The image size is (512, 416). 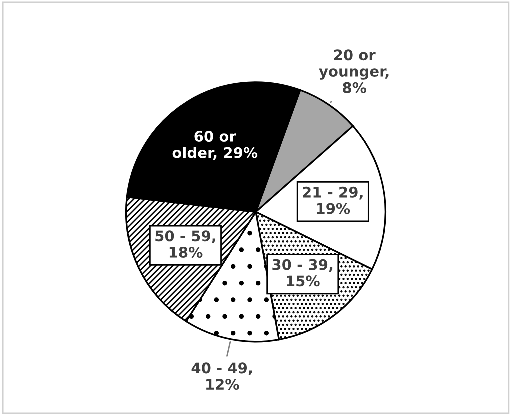 What do you see at coordinates (354, 72) in the screenshot?
I see `slice-label: 20 or younger, 8%` at bounding box center [354, 72].